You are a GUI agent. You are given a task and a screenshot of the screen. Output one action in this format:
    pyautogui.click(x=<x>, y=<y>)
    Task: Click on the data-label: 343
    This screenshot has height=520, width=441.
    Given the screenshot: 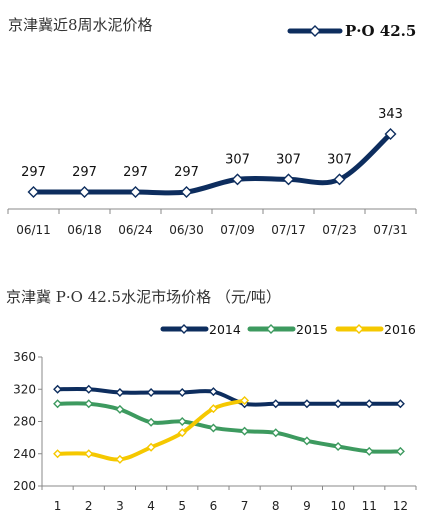 What is the action you would take?
    pyautogui.click(x=390, y=114)
    